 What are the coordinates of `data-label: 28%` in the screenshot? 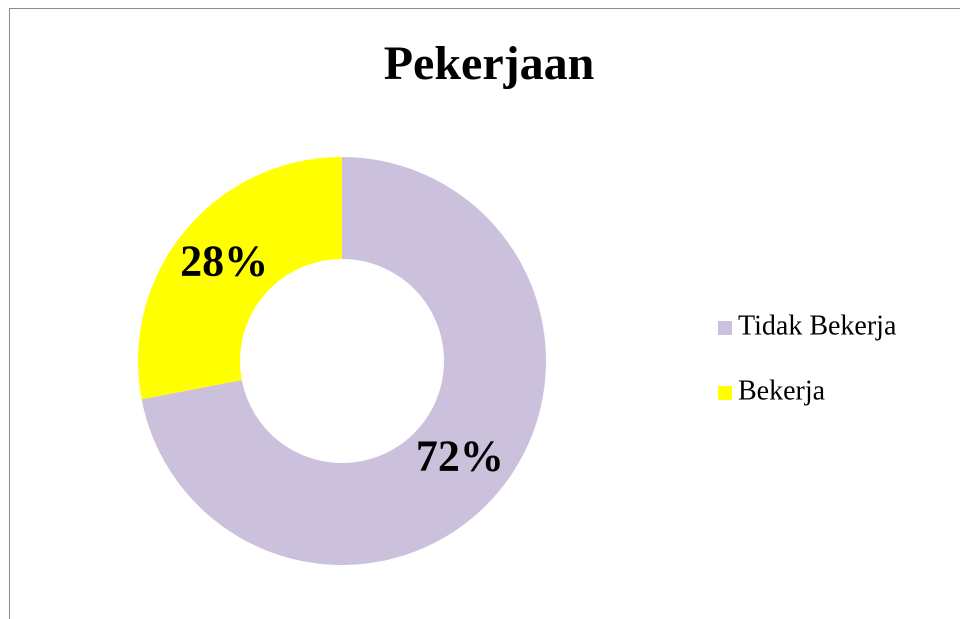 It's located at (224, 261).